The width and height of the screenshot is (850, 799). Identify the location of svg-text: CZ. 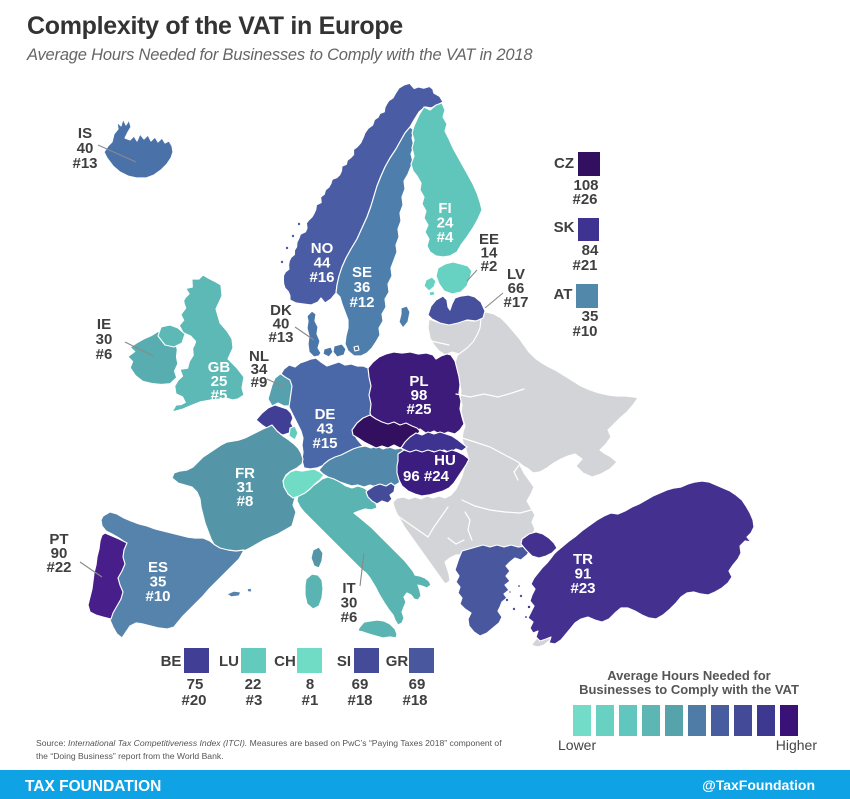
(564, 163).